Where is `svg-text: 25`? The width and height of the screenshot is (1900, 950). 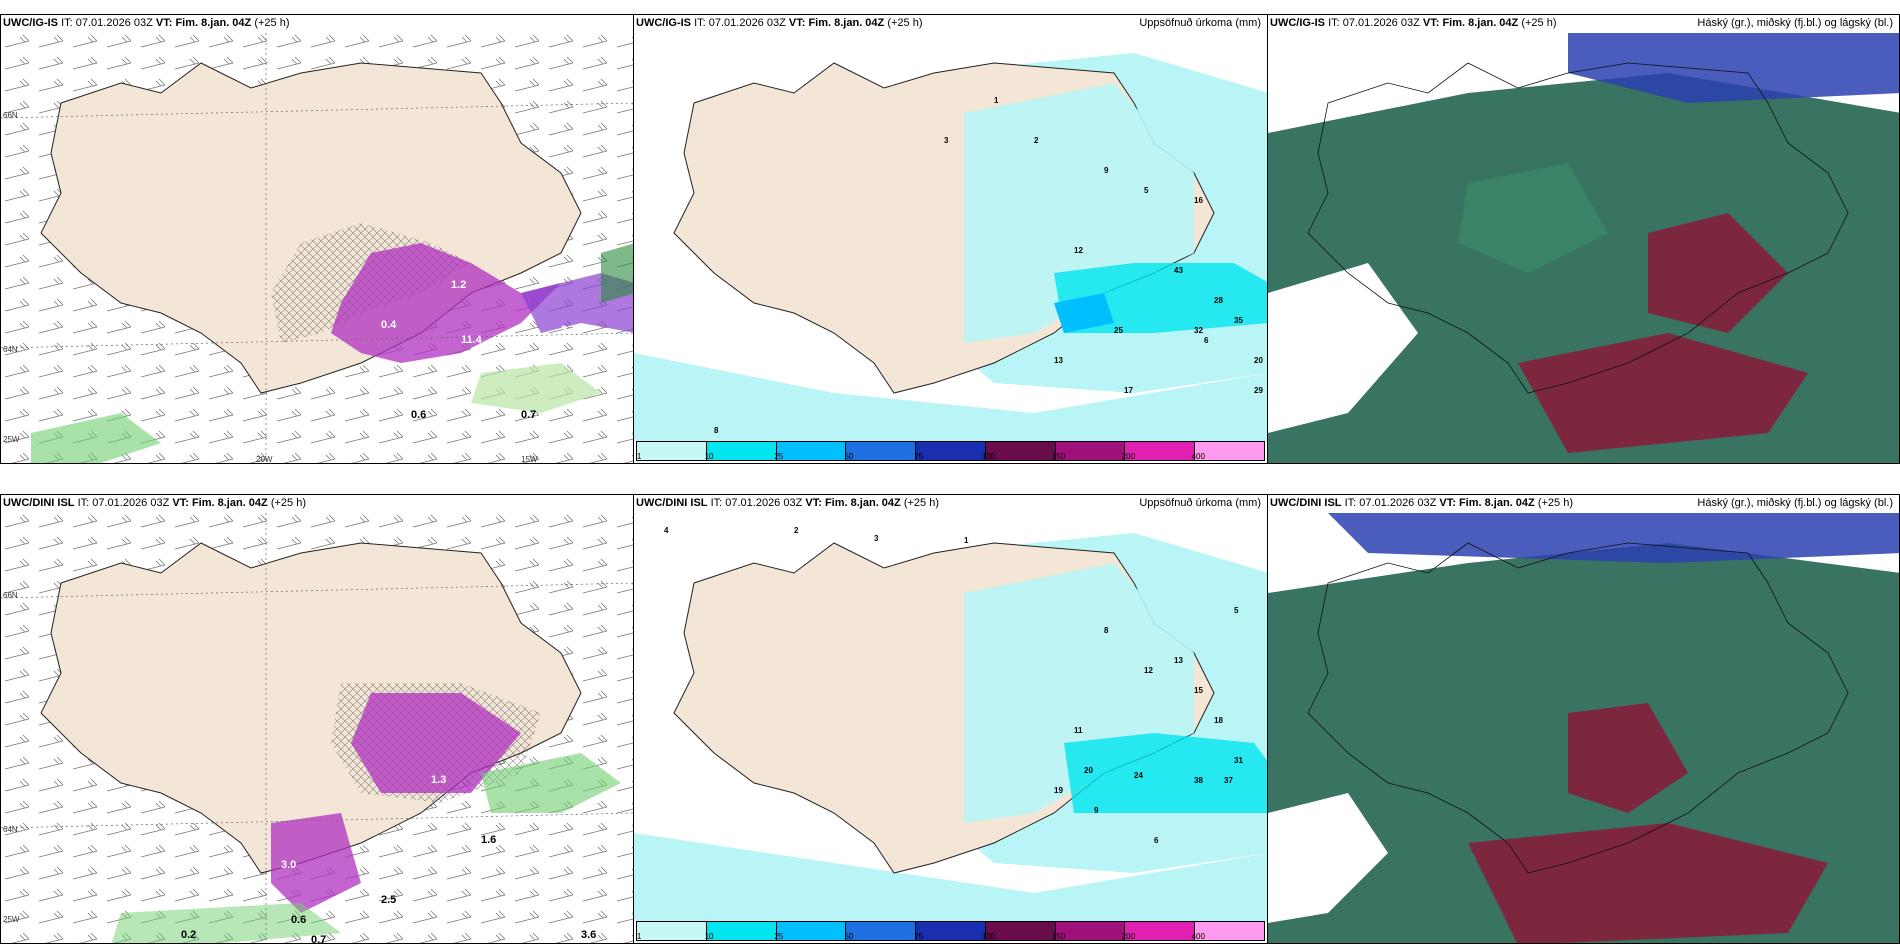
svg-text: 25 is located at coordinates (1118, 330).